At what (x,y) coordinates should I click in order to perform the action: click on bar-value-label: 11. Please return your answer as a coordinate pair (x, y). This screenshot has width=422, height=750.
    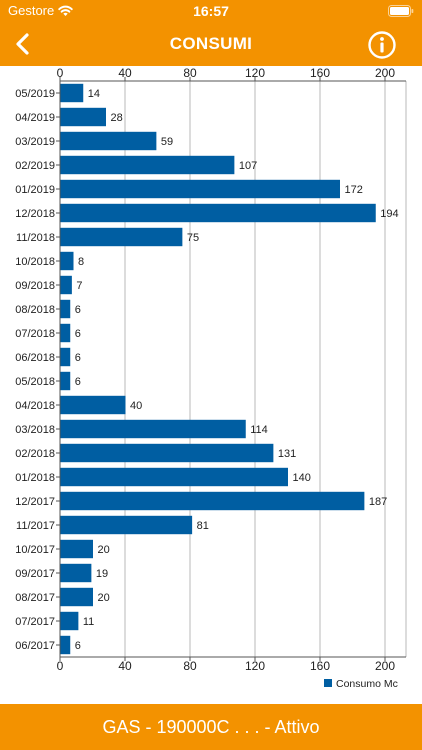
    Looking at the image, I should click on (88, 622).